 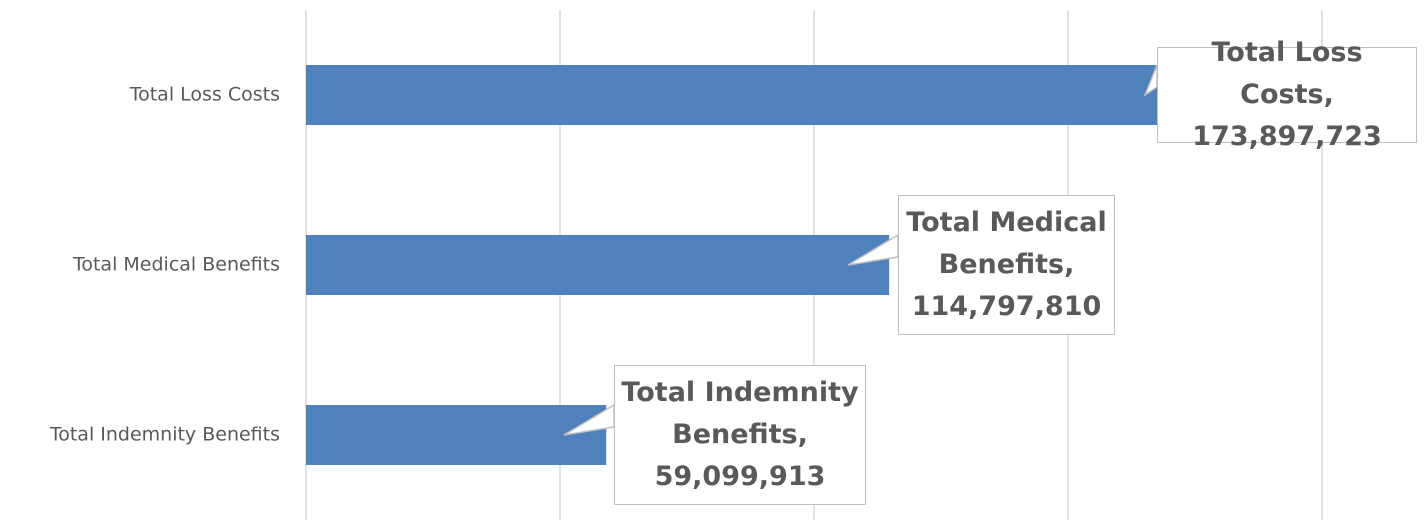 I want to click on data-label: Total Indemnity Benefits, 59,099,913, so click(x=740, y=435).